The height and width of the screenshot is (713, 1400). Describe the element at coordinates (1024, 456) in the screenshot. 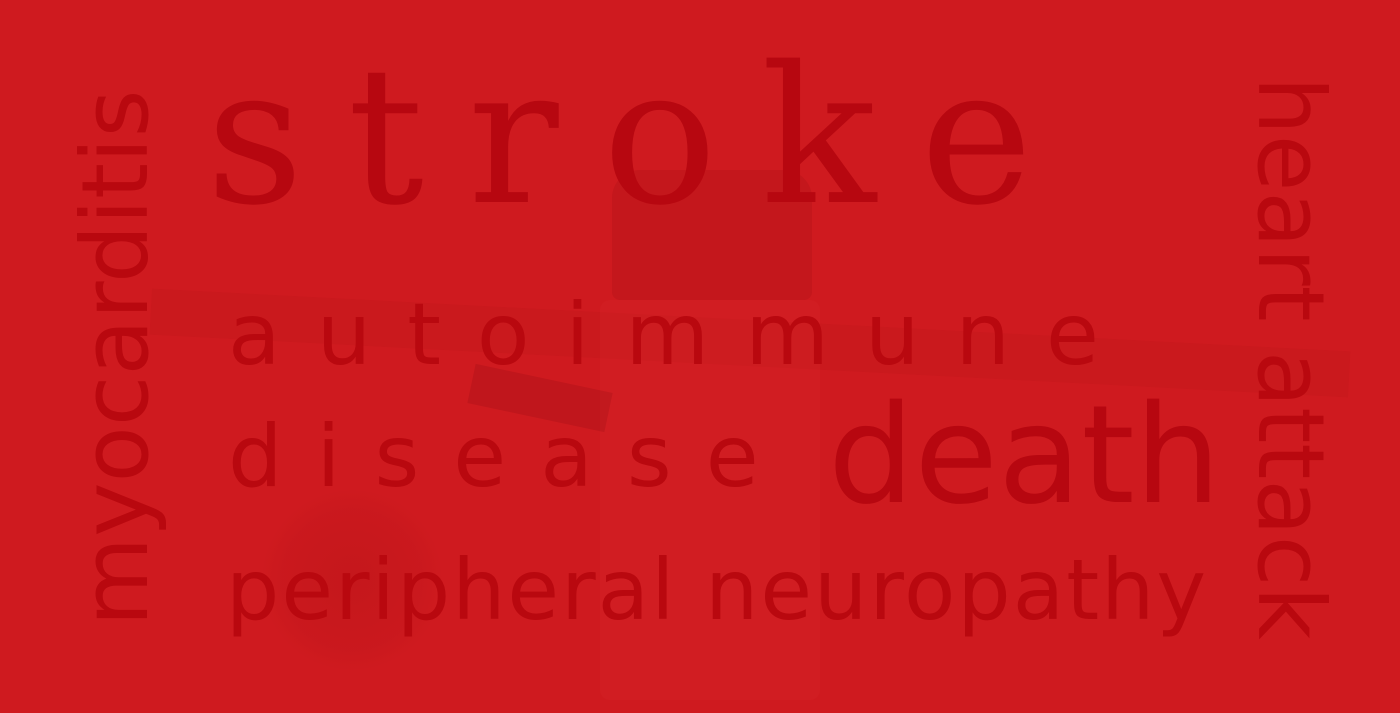

I see `word-death: death` at that location.